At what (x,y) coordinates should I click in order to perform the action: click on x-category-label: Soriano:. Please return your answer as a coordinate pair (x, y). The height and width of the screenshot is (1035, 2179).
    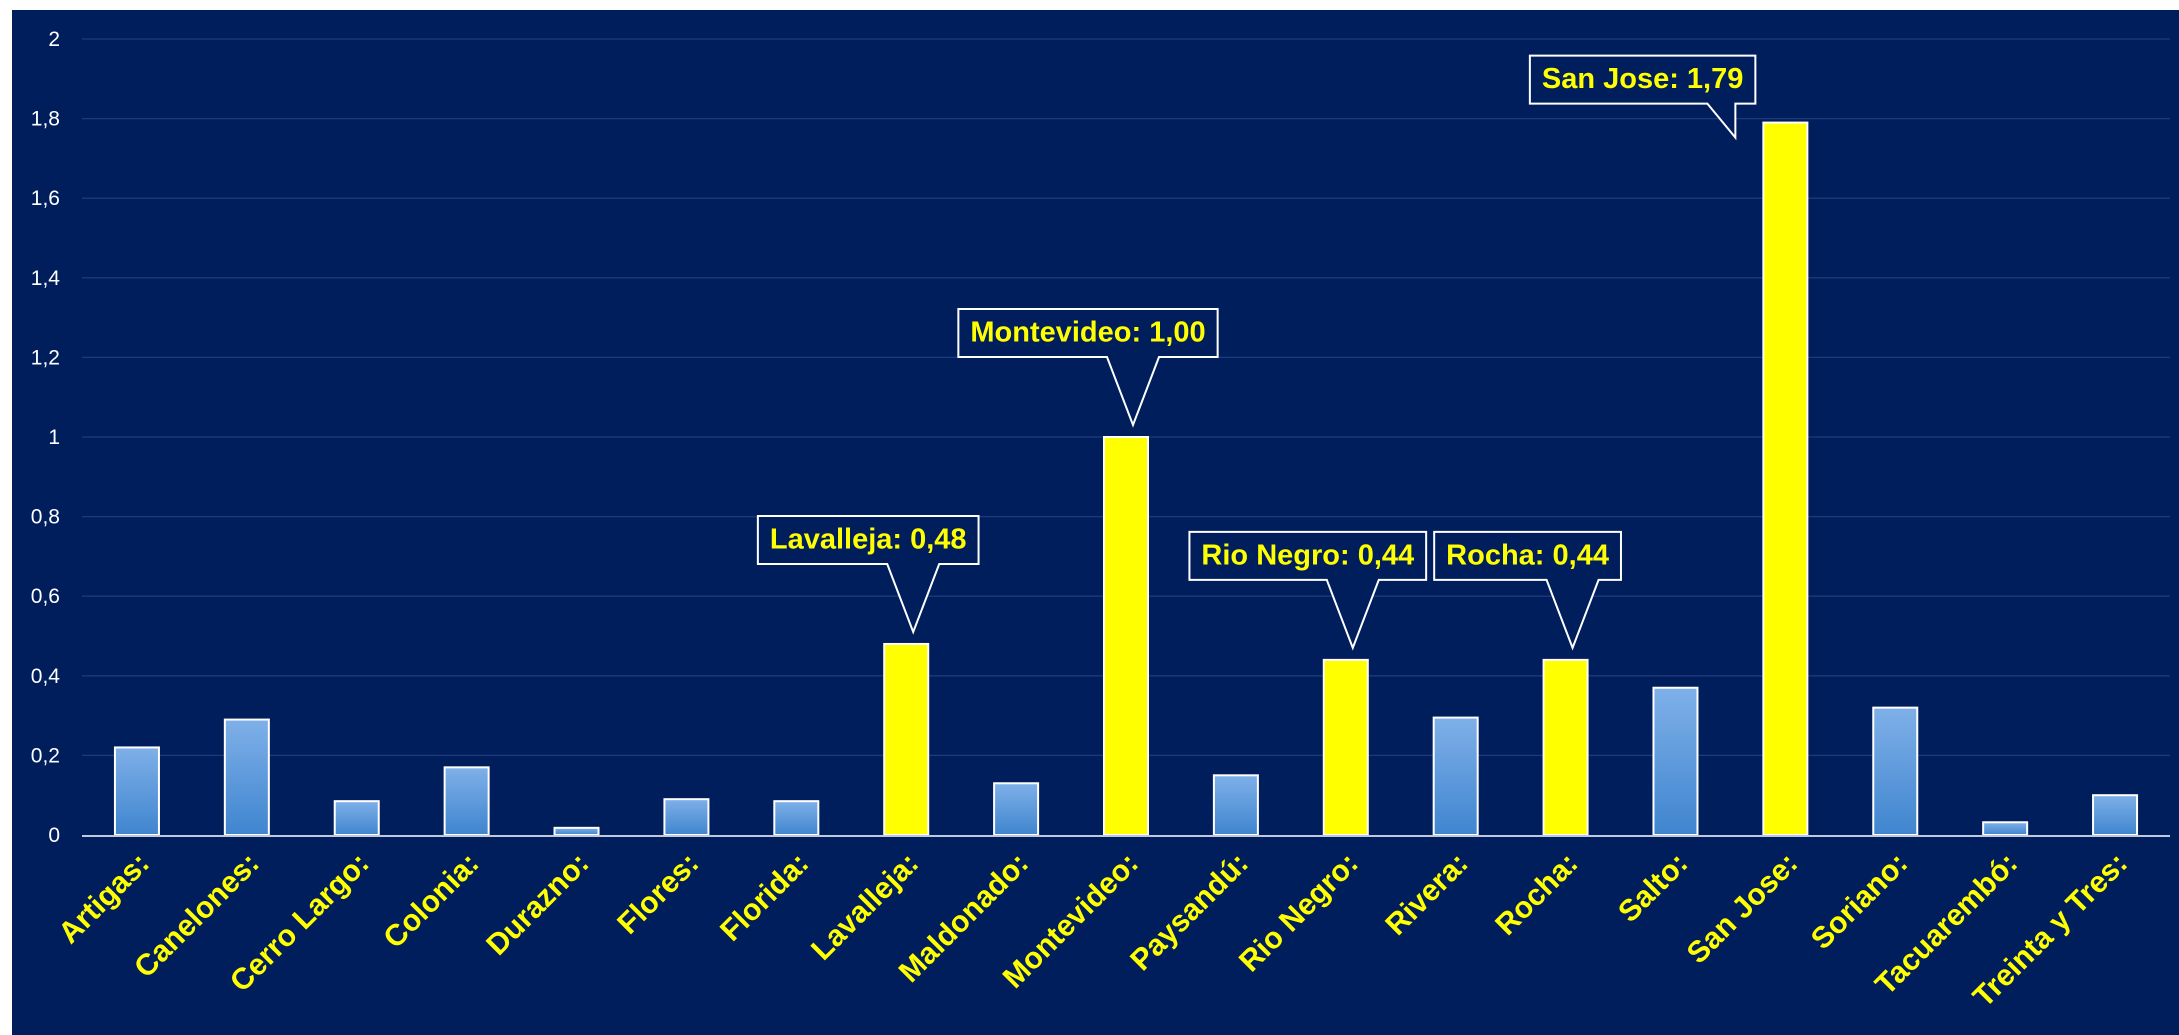
    Looking at the image, I should click on (1859, 901).